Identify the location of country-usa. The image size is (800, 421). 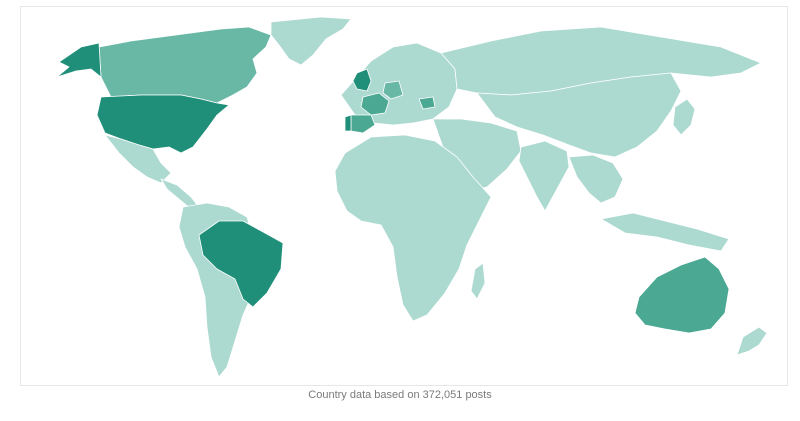
(163, 124).